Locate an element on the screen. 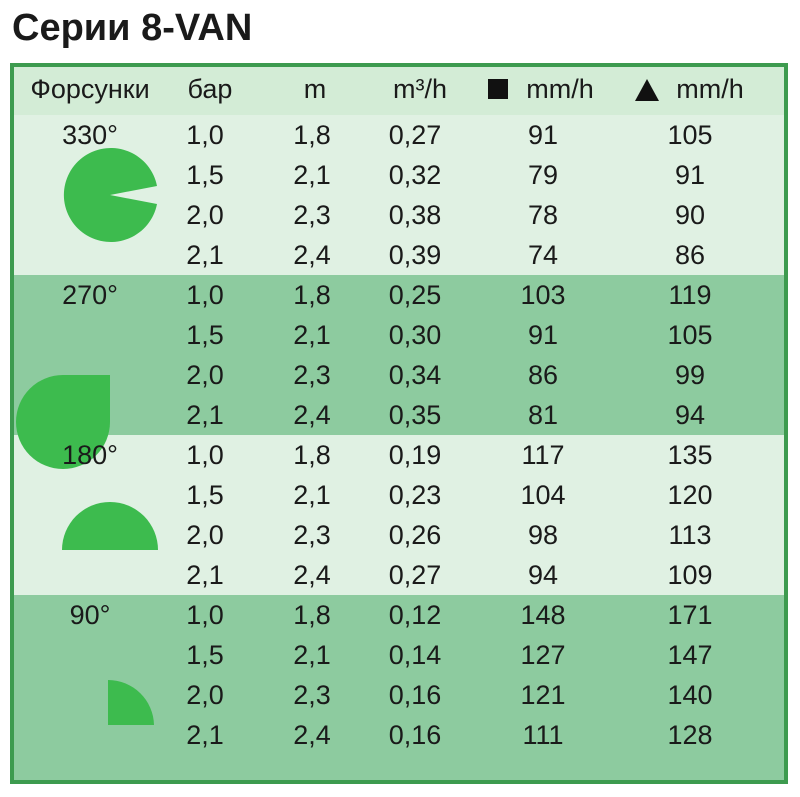 The height and width of the screenshot is (797, 800). cell: 0,19 is located at coordinates (415, 455).